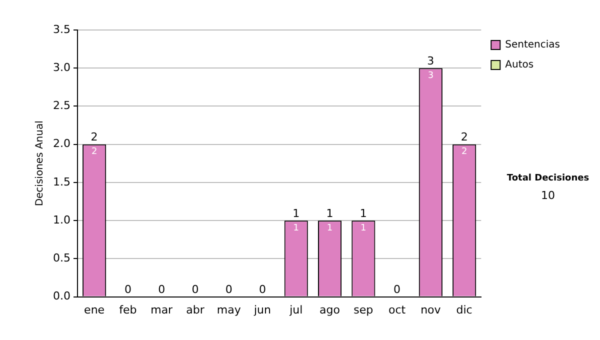  What do you see at coordinates (61, 258) in the screenshot?
I see `y-tick-label: 0.5` at bounding box center [61, 258].